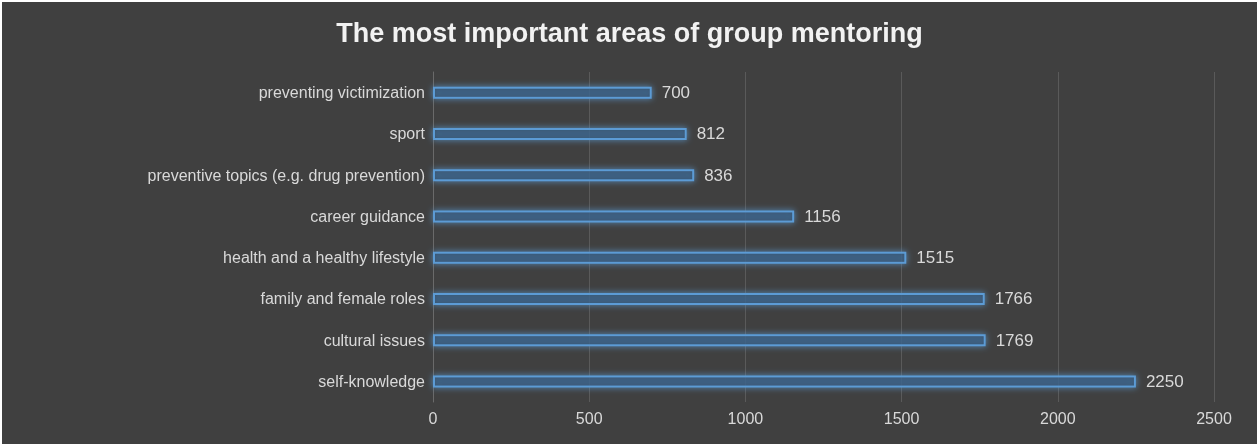  Describe the element at coordinates (711, 134) in the screenshot. I see `data-label: 812` at that location.